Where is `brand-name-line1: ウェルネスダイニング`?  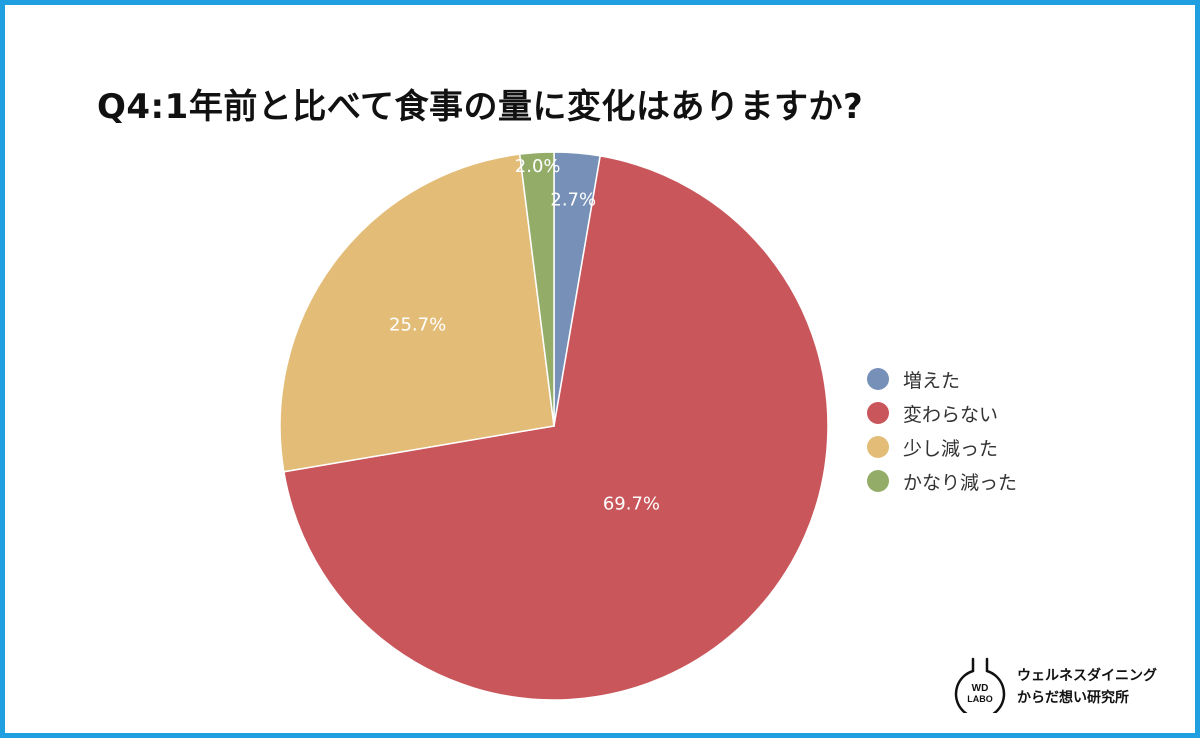
brand-name-line1: ウェルネスダイニング is located at coordinates (1087, 676).